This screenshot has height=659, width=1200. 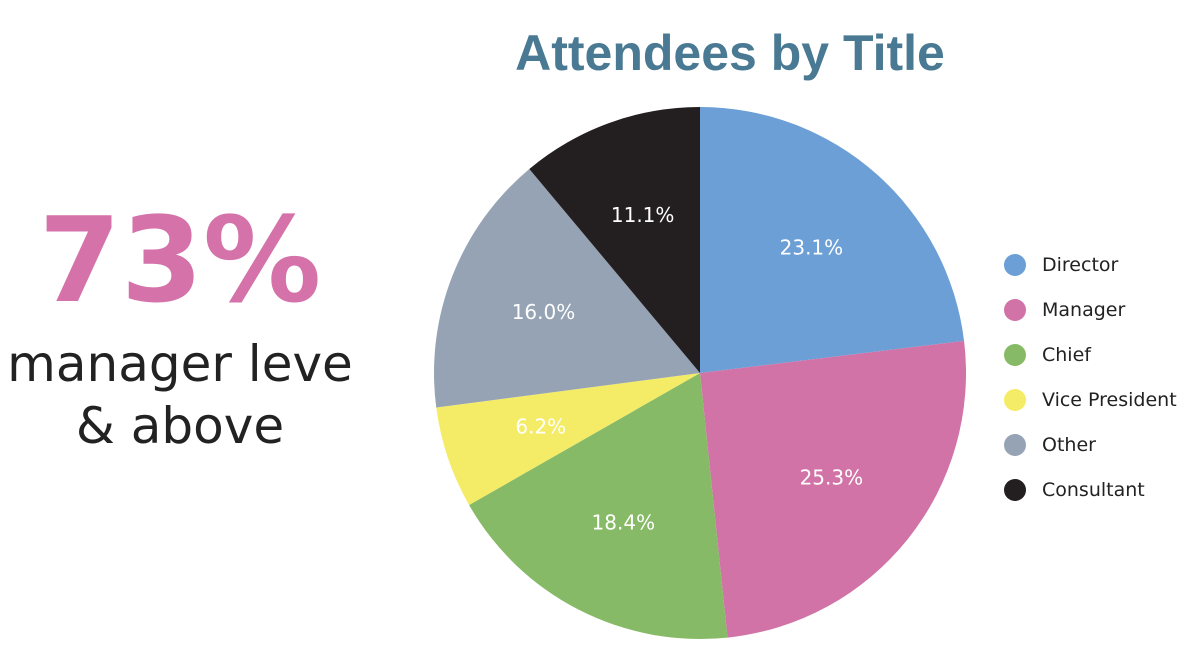 I want to click on pie-slice-manager, so click(x=833, y=489).